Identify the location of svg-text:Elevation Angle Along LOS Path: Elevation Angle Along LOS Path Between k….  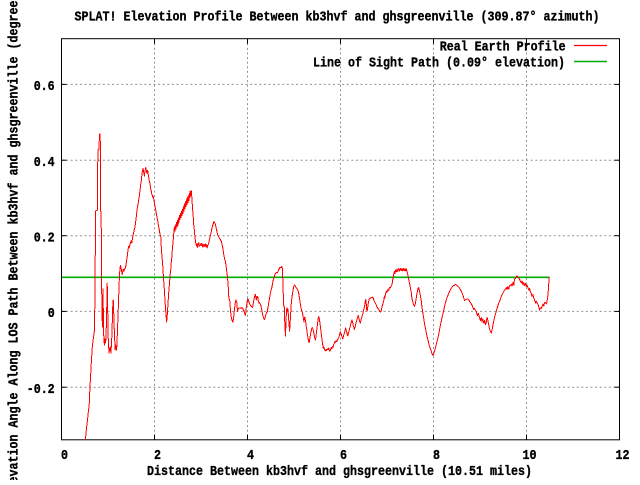
(14, 240).